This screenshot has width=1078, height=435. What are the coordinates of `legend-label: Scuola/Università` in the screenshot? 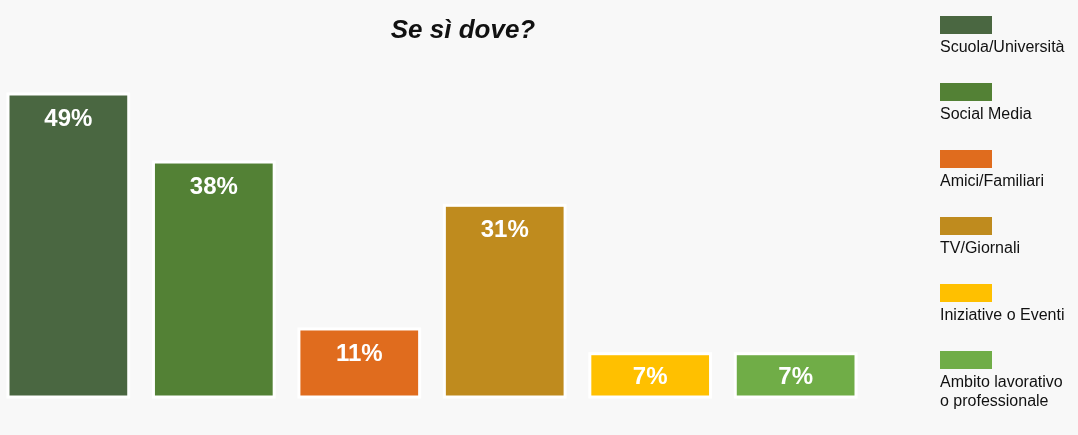 It's located at (1002, 46).